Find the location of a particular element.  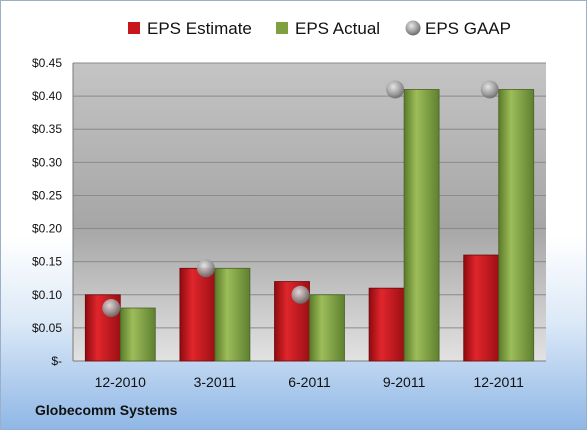

y-tick-label: $0.40 is located at coordinates (47, 96).